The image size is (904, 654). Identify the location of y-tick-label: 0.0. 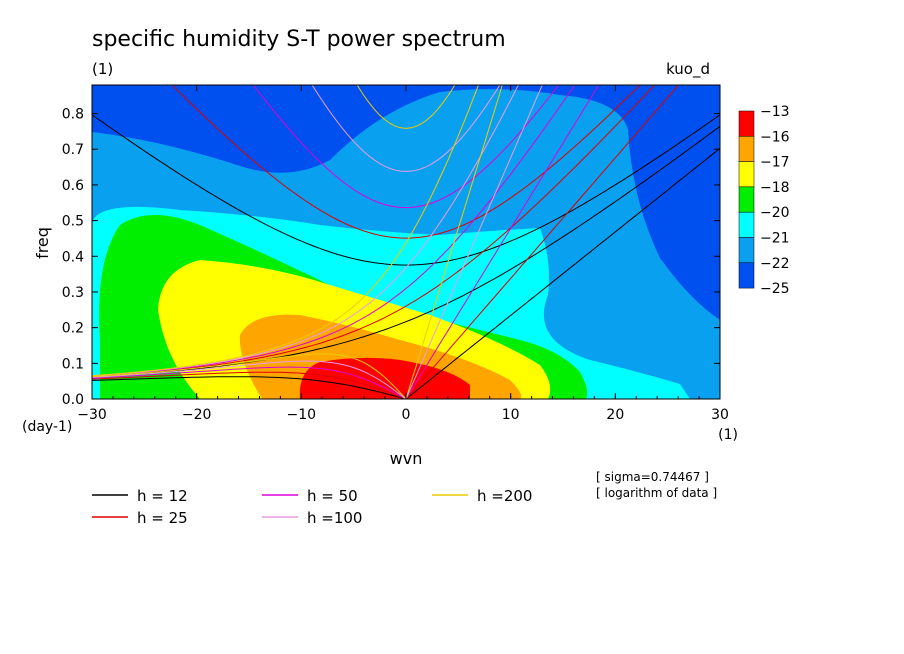
(73, 400).